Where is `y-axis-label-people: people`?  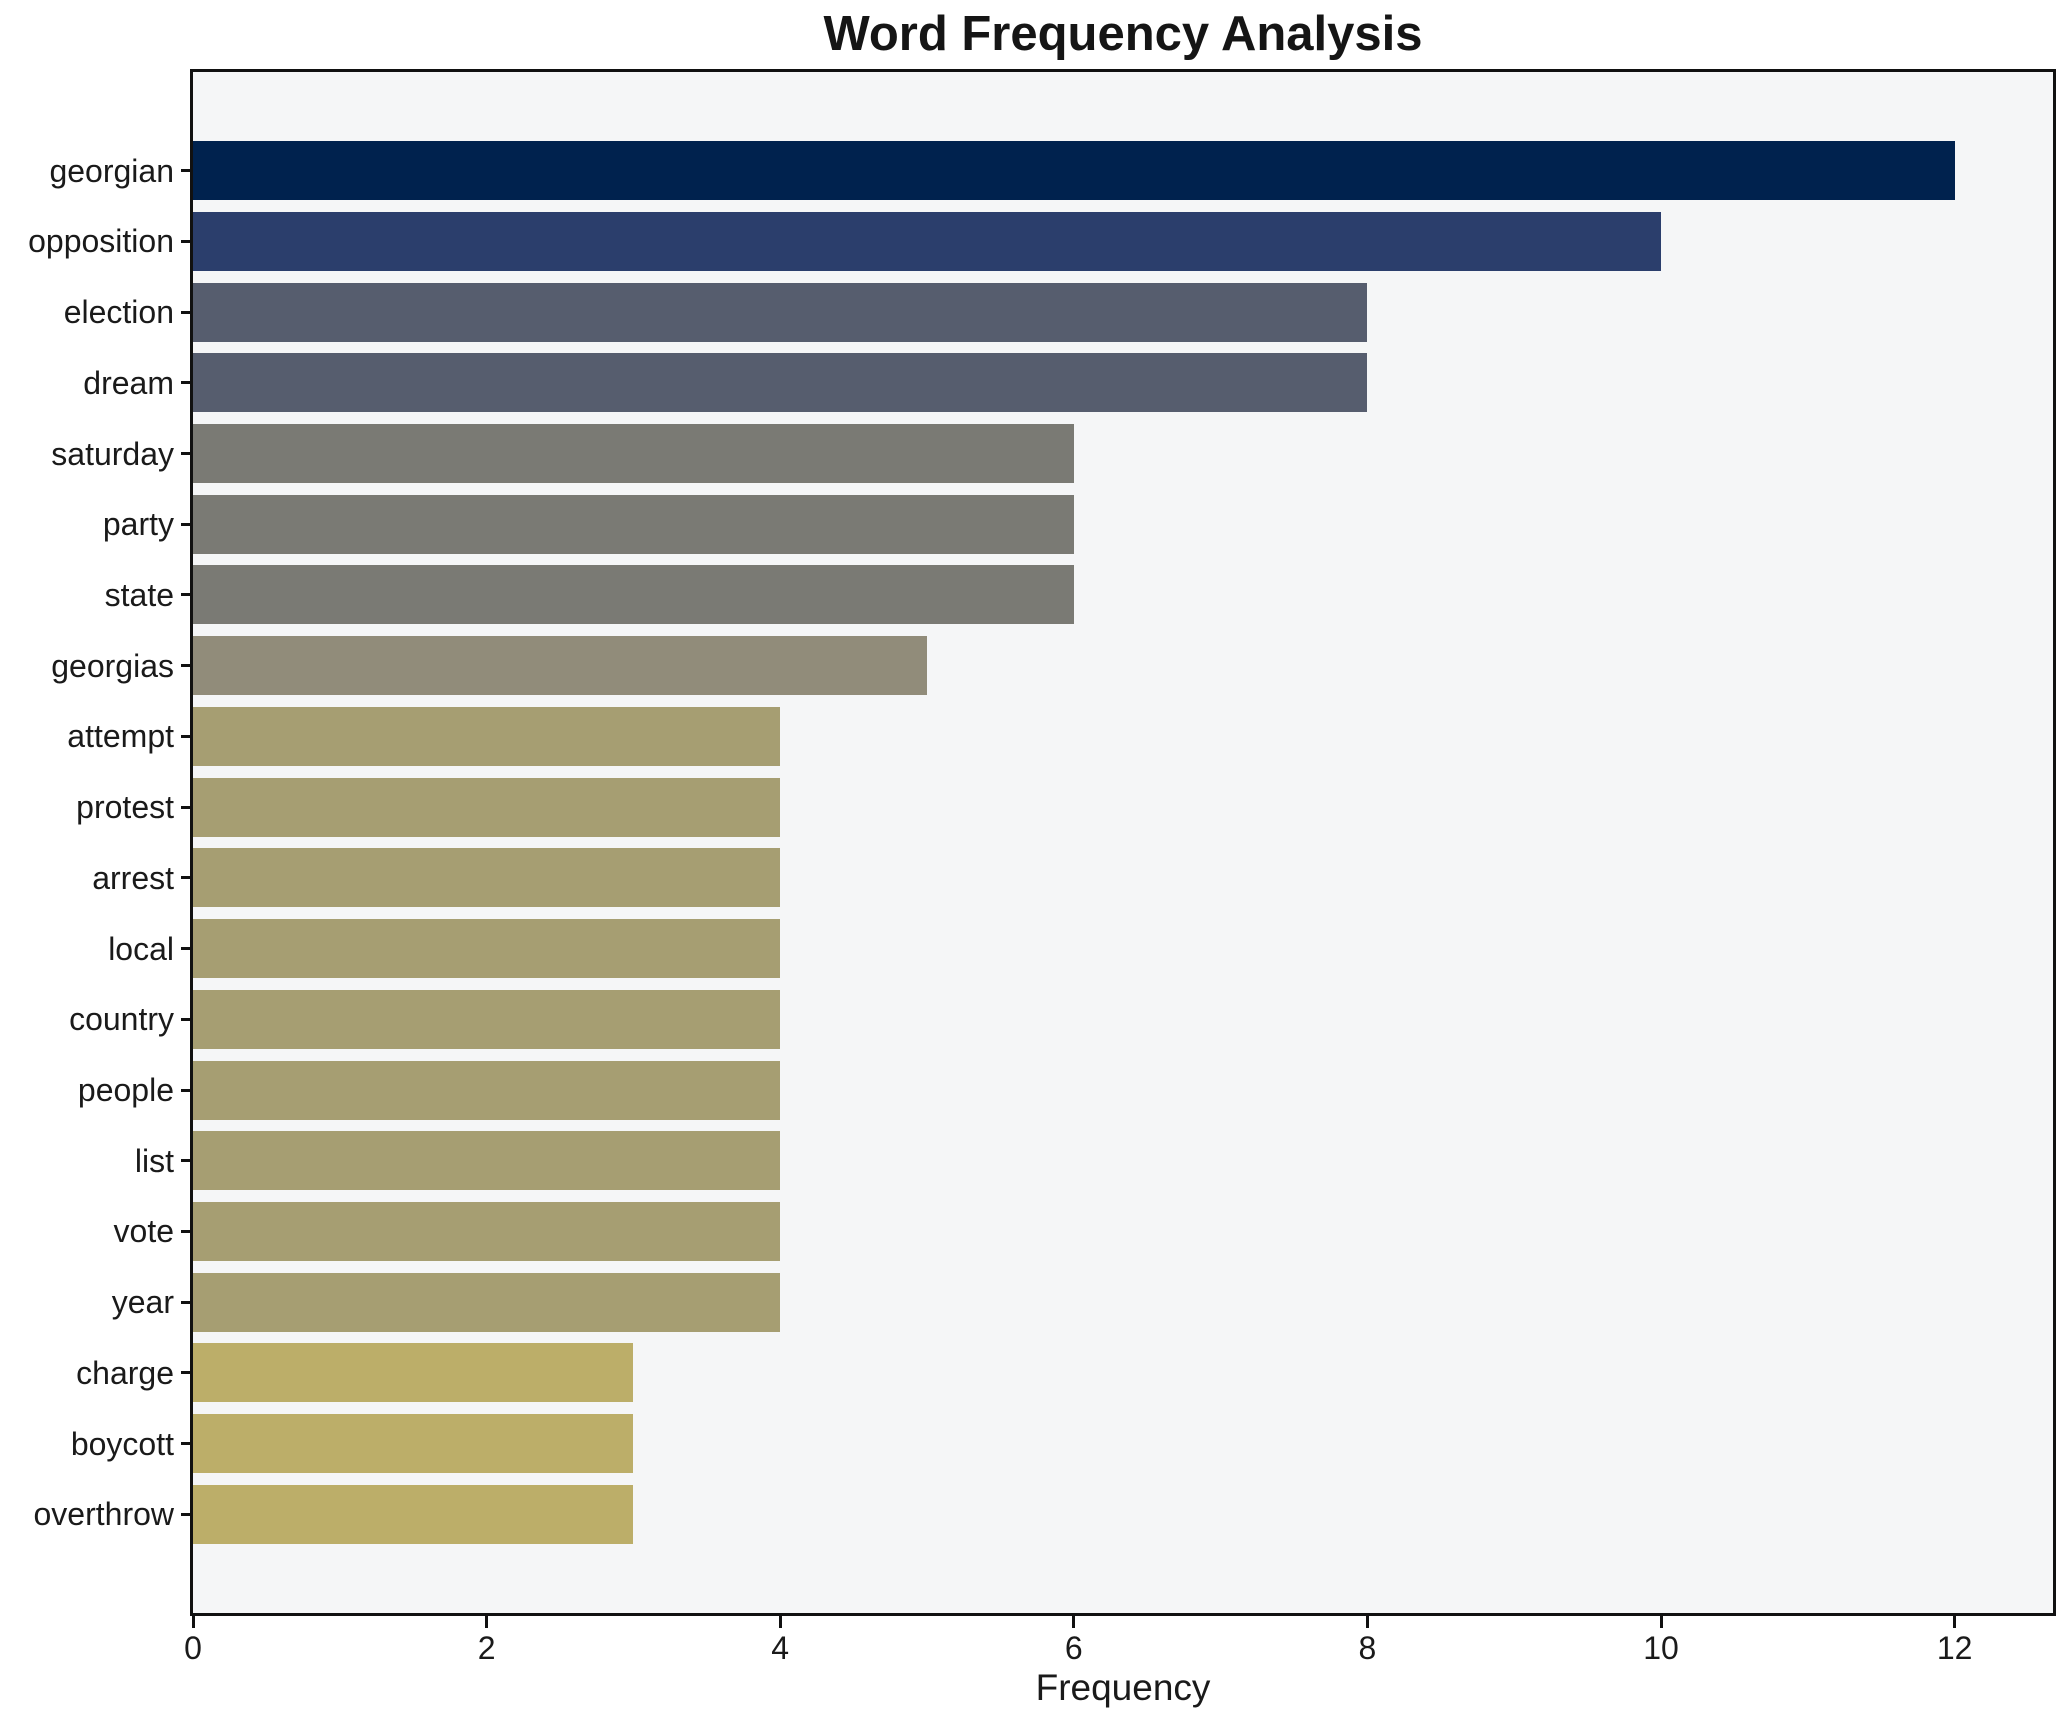
y-axis-label-people: people is located at coordinates (125, 1090).